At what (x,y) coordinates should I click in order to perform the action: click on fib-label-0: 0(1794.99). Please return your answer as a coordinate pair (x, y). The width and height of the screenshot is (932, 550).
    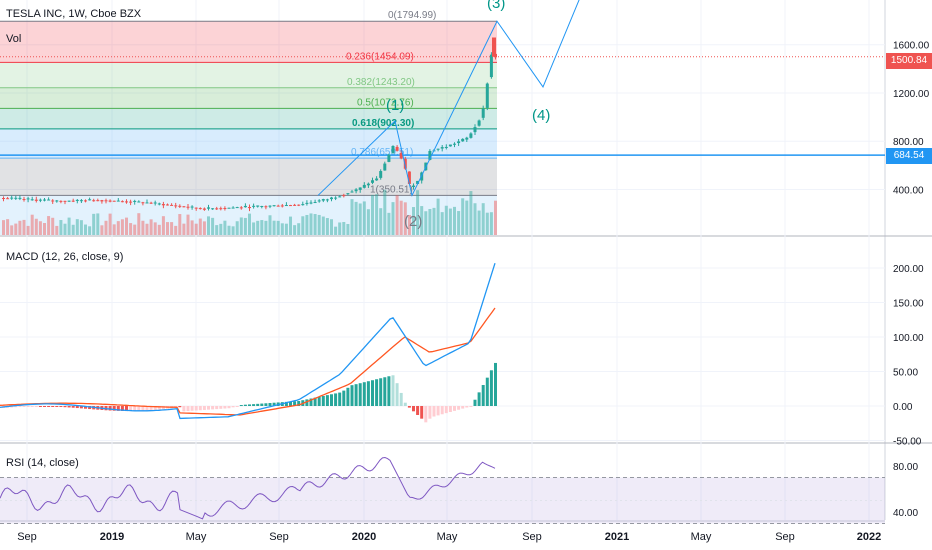
    Looking at the image, I should click on (412, 15).